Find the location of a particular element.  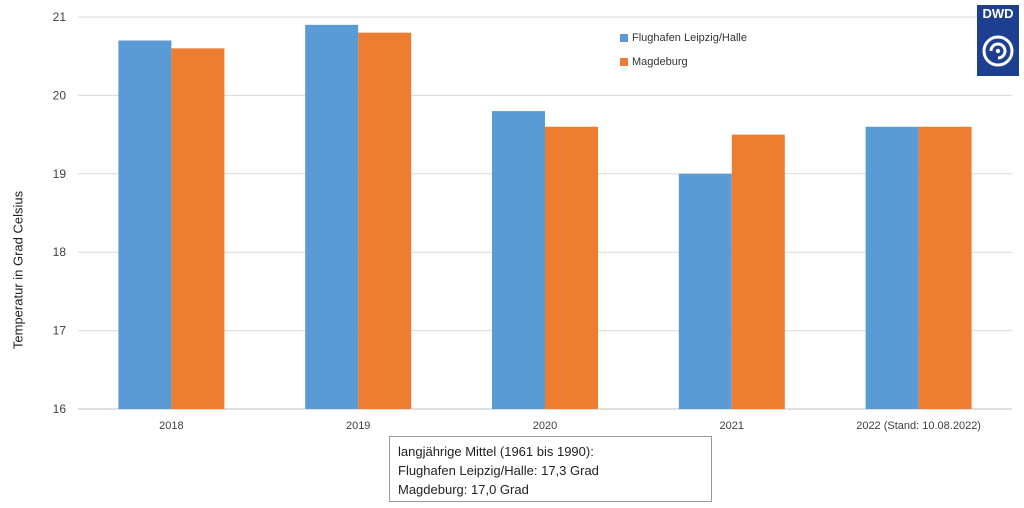

x-tick-label: 2021 is located at coordinates (732, 426).